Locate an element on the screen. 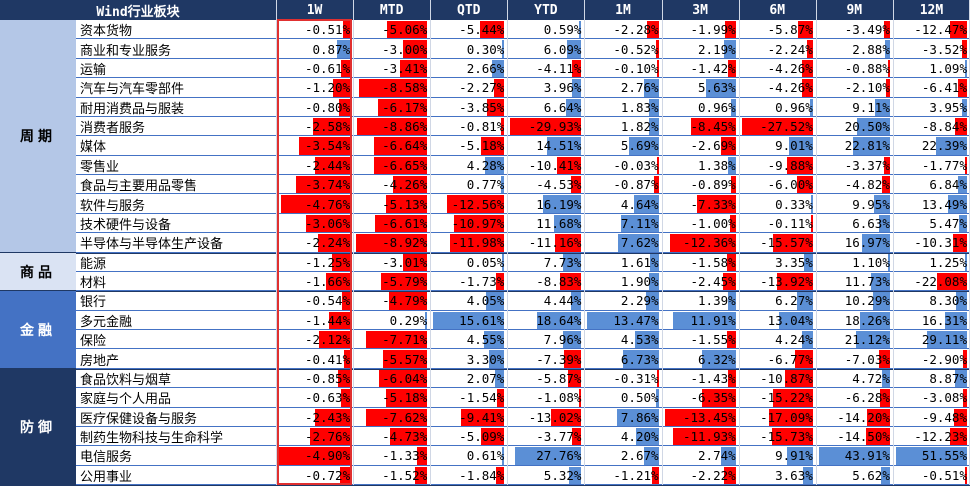  value-cell: 18.26% is located at coordinates (854, 320).